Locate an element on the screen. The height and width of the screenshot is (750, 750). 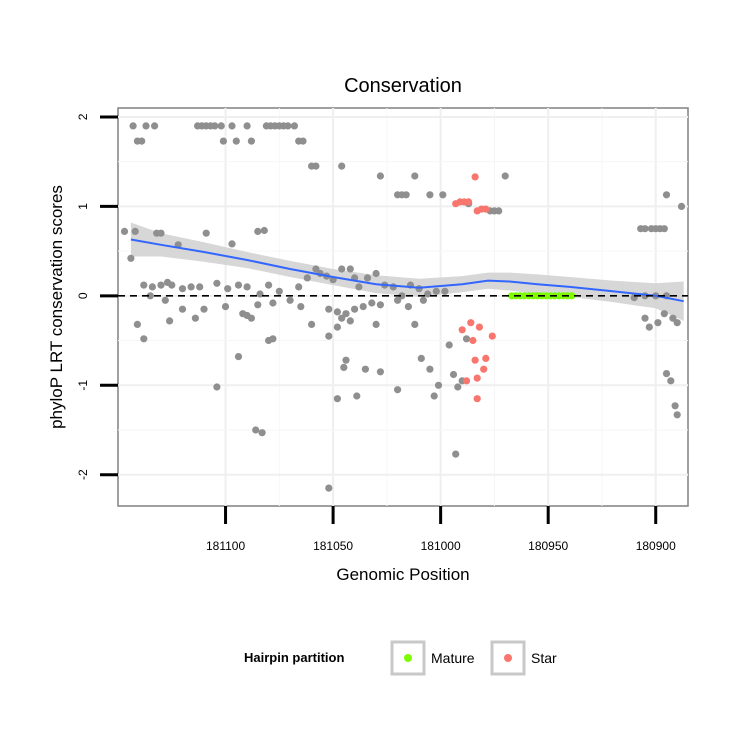
x-axis: 181100 181050 181000 180950 180900 is located at coordinates (441, 529).